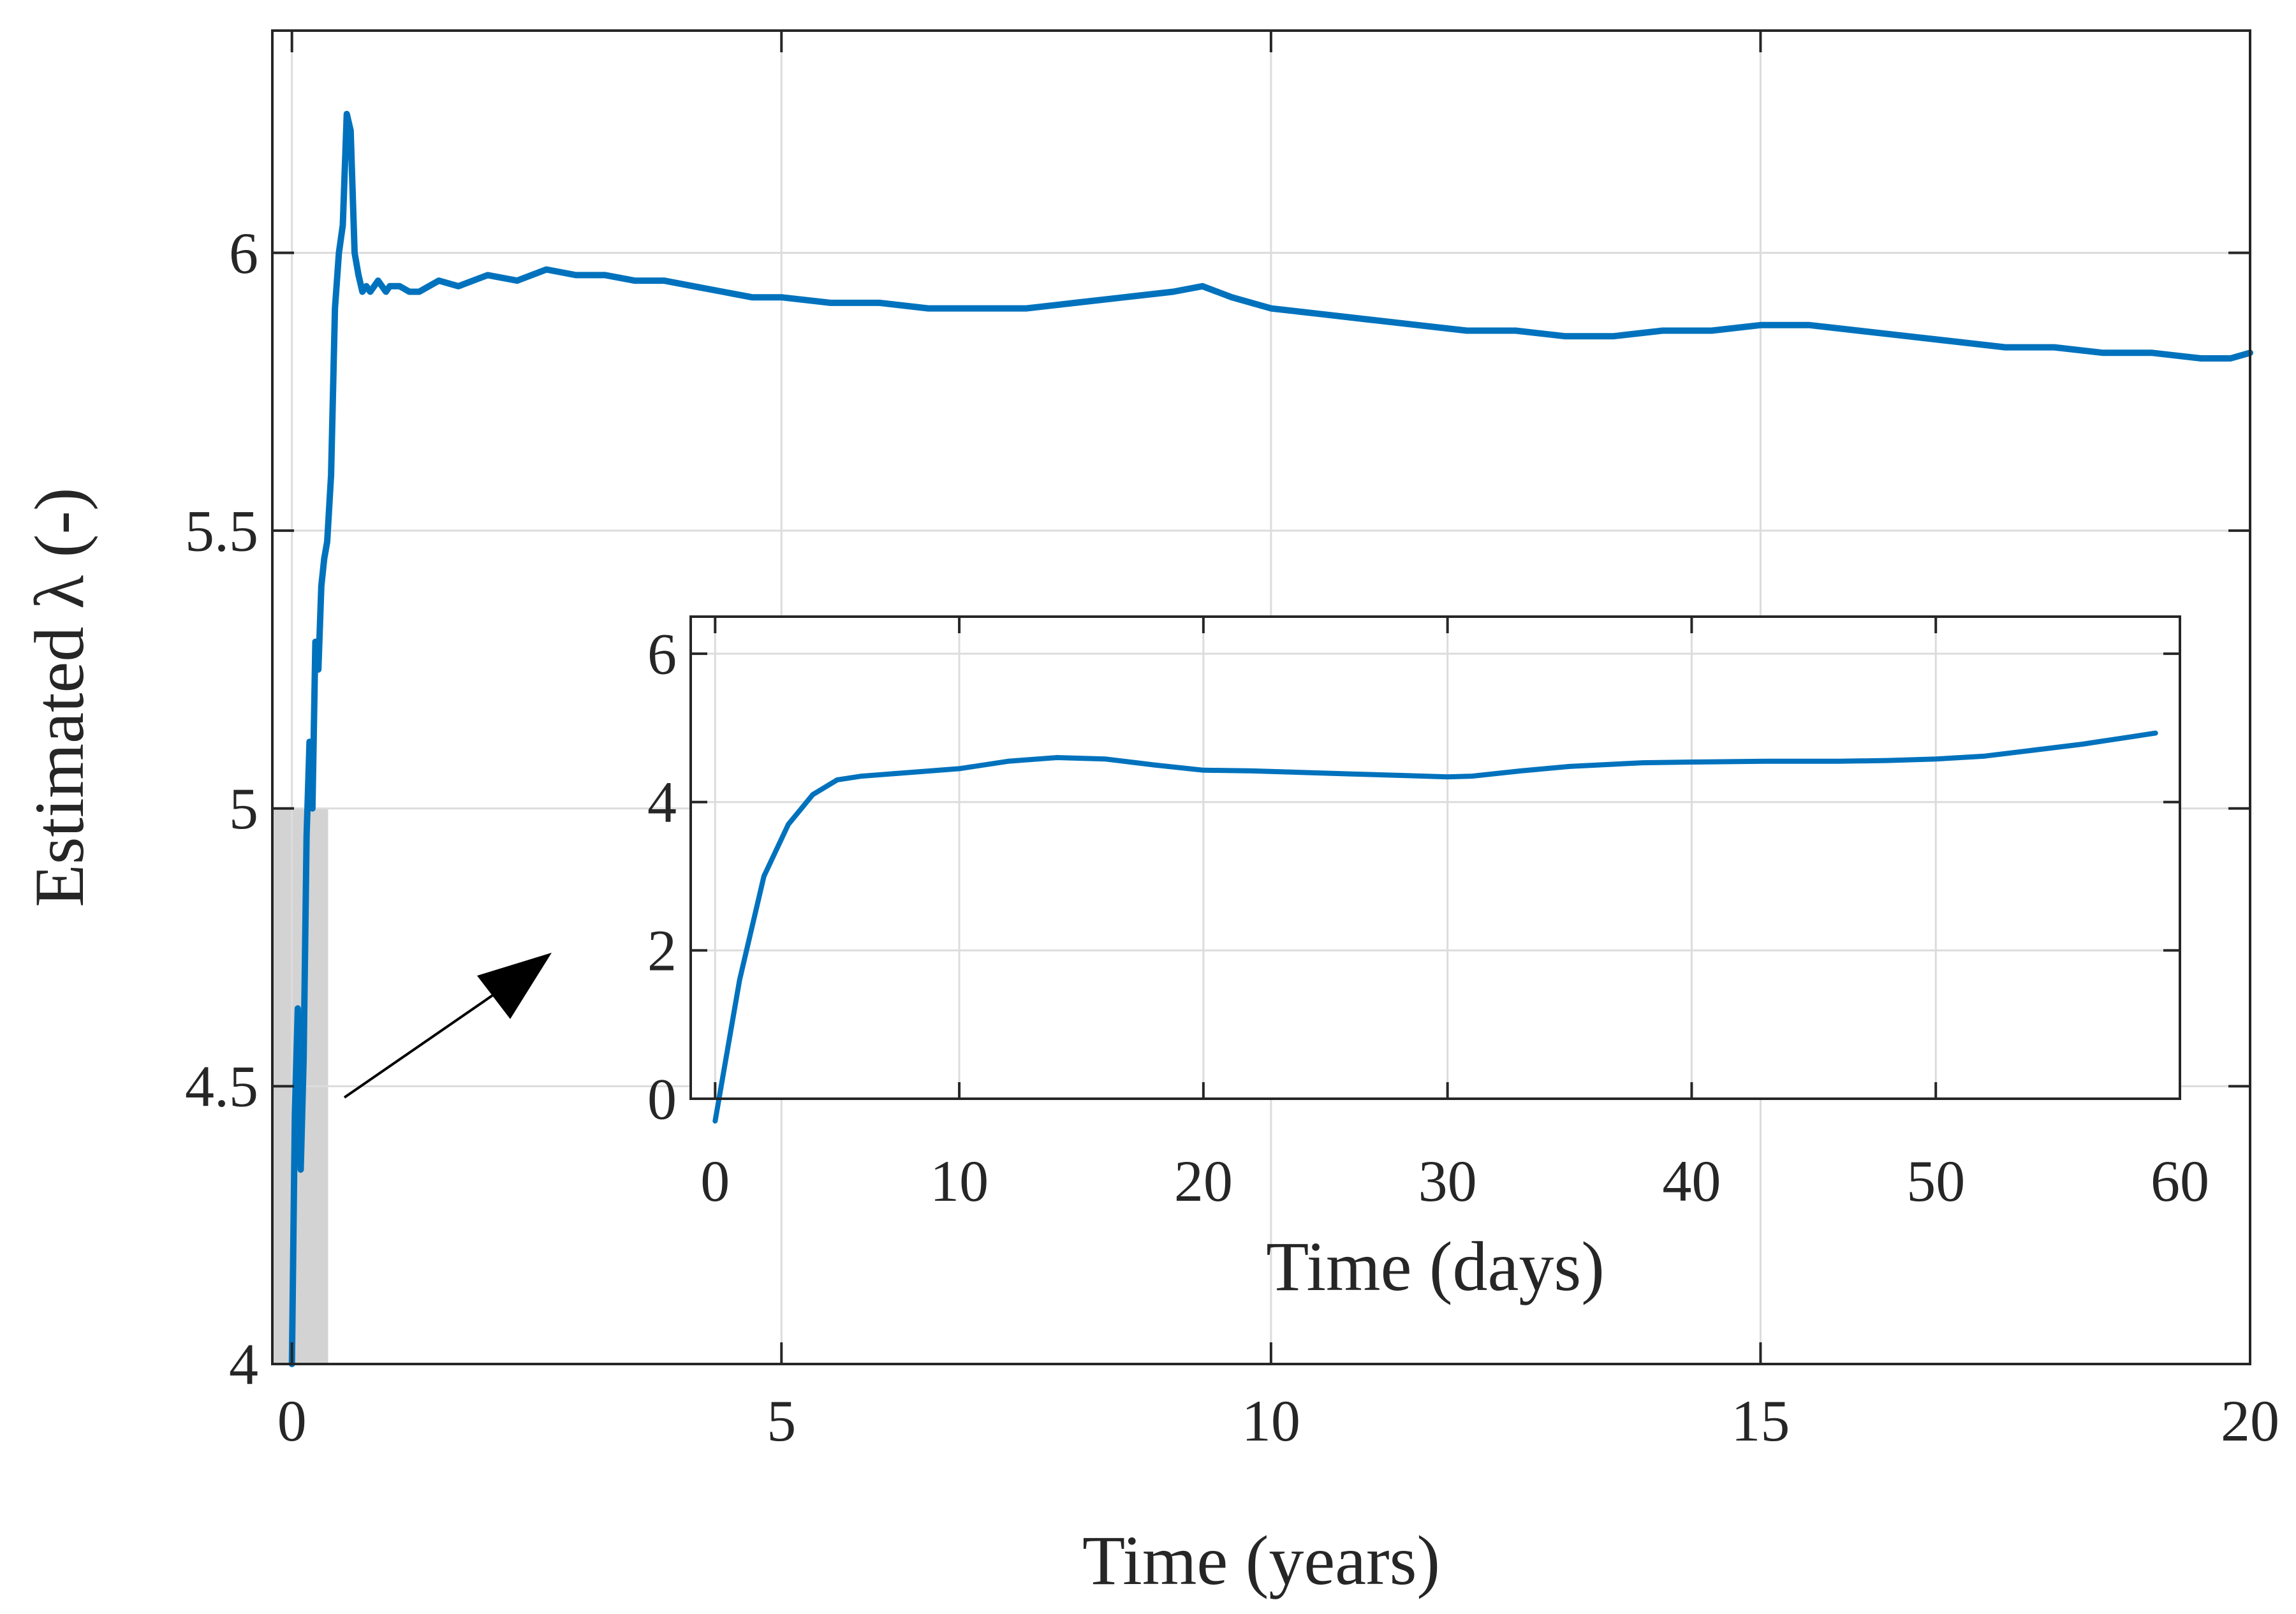  I want to click on main-y-tick-label: 5, so click(244, 808).